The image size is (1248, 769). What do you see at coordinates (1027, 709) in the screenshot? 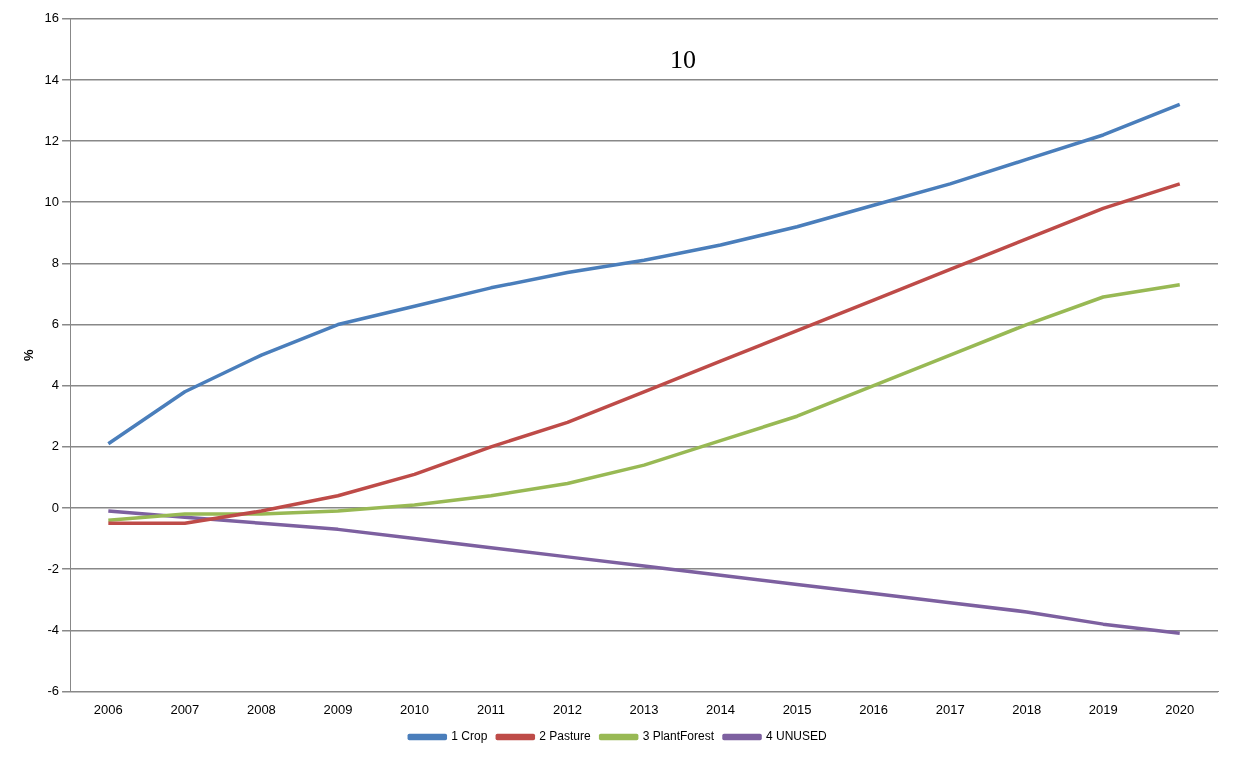
I see `x-tick-label: 2018` at bounding box center [1027, 709].